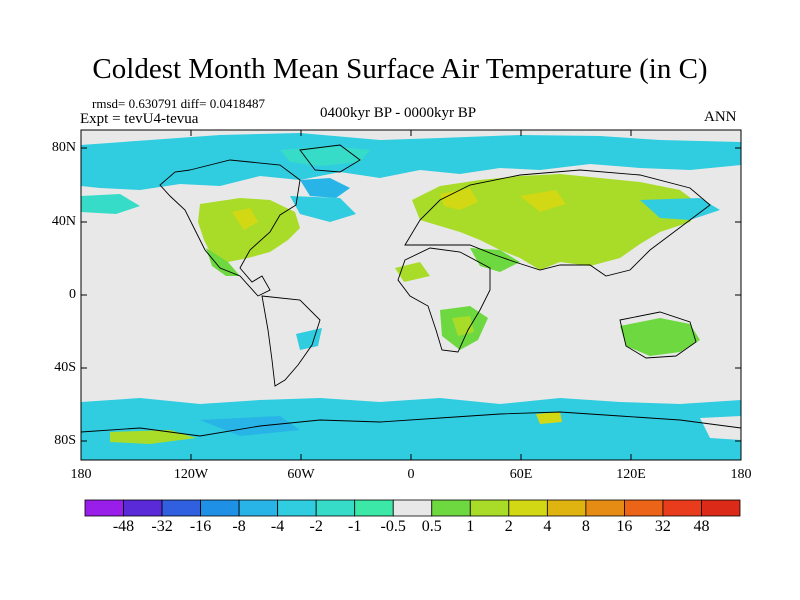 The image size is (800, 600). What do you see at coordinates (178, 103) in the screenshot?
I see `stats-text: rmsd= 0.630791 diff= 0.0418487` at bounding box center [178, 103].